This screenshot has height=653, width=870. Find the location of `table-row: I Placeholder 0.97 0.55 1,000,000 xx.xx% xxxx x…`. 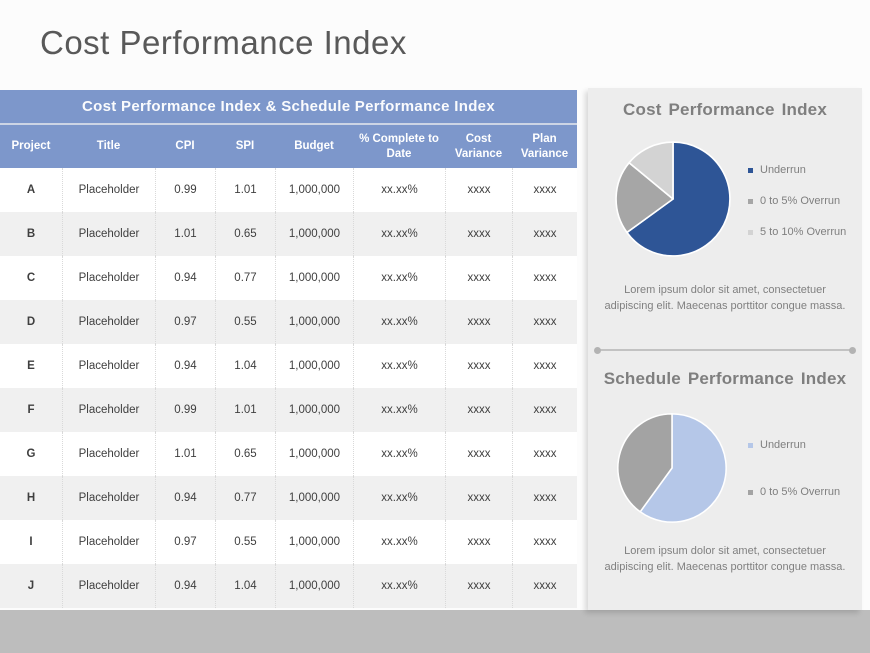

table-row: I Placeholder 0.97 0.55 1,000,000 xx.xx% xxxx x… is located at coordinates (288, 542).